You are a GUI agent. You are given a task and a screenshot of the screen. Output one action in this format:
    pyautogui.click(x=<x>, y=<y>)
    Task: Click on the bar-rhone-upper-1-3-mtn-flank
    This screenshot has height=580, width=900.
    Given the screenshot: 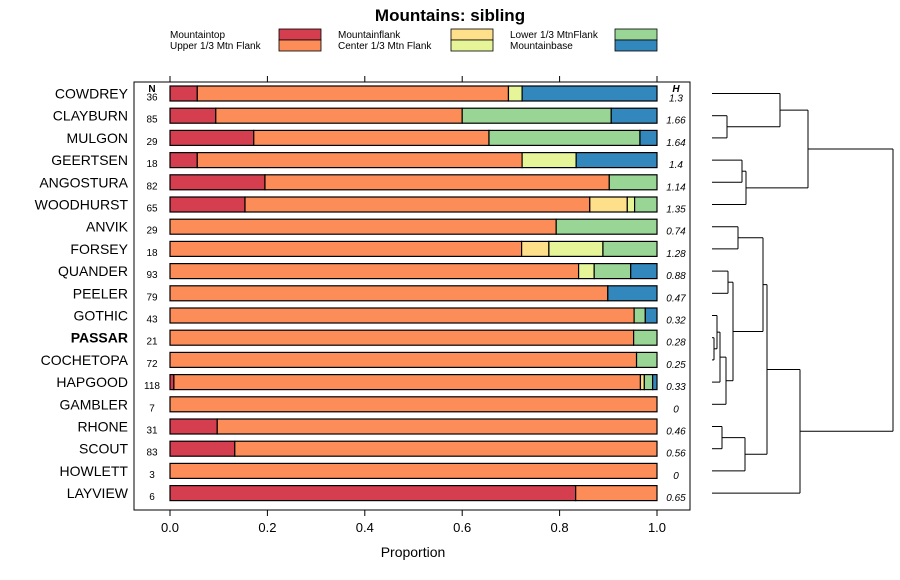 What is the action you would take?
    pyautogui.click(x=437, y=426)
    